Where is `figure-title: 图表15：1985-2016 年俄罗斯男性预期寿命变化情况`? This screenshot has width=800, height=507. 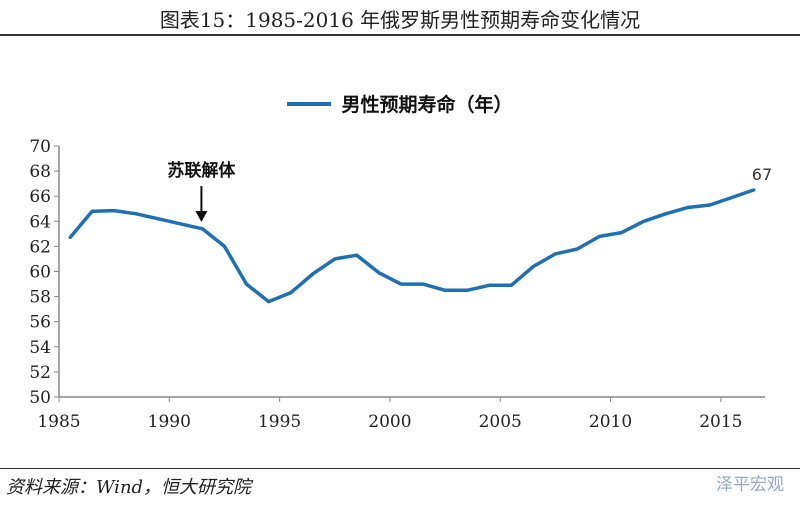
figure-title: 图表15：1985-2016 年俄罗斯男性预期寿命变化情况 is located at coordinates (400, 20).